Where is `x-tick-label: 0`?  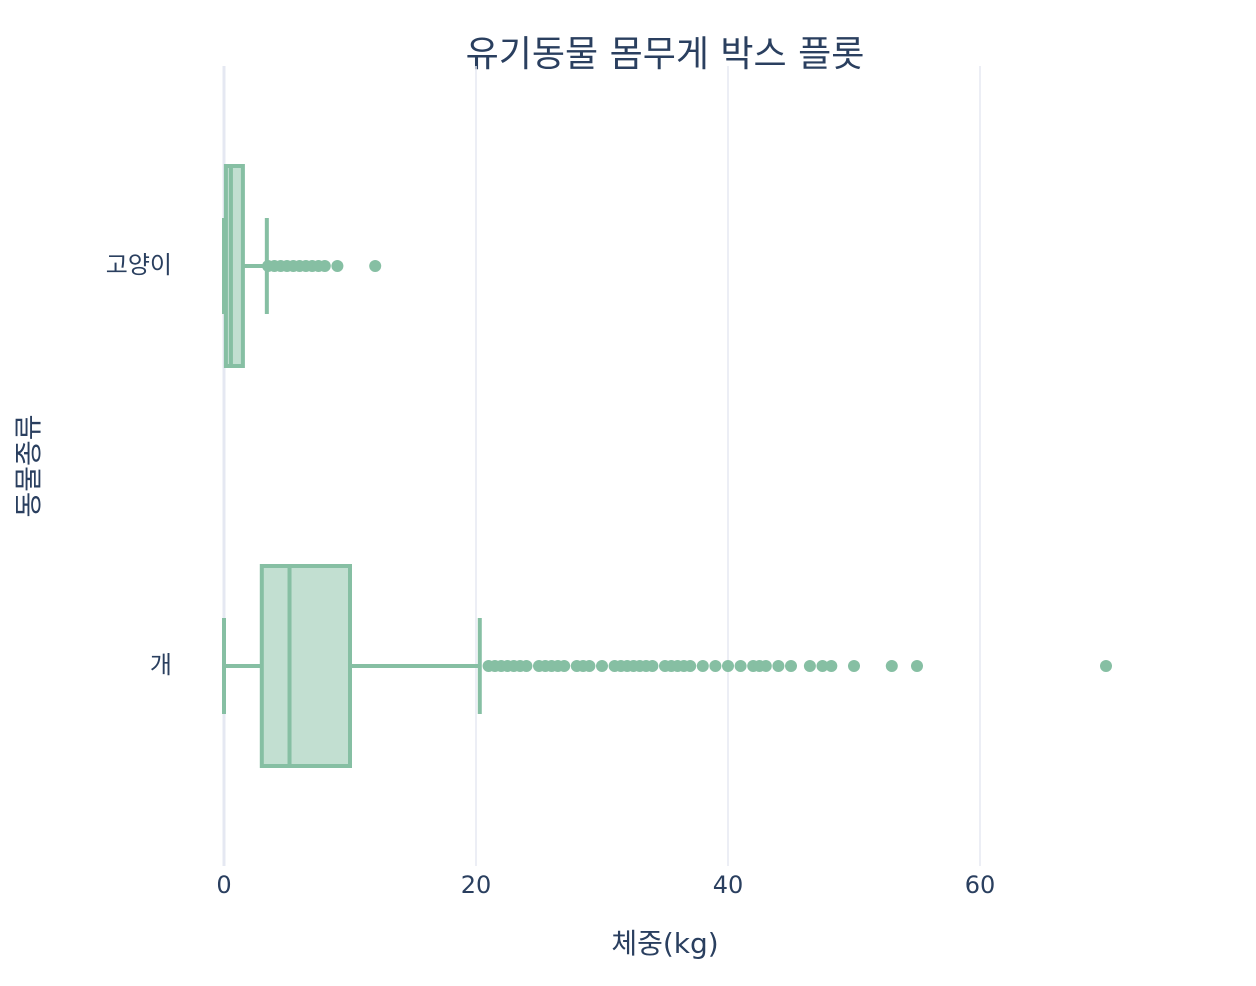
x-tick-label: 0 is located at coordinates (223, 885).